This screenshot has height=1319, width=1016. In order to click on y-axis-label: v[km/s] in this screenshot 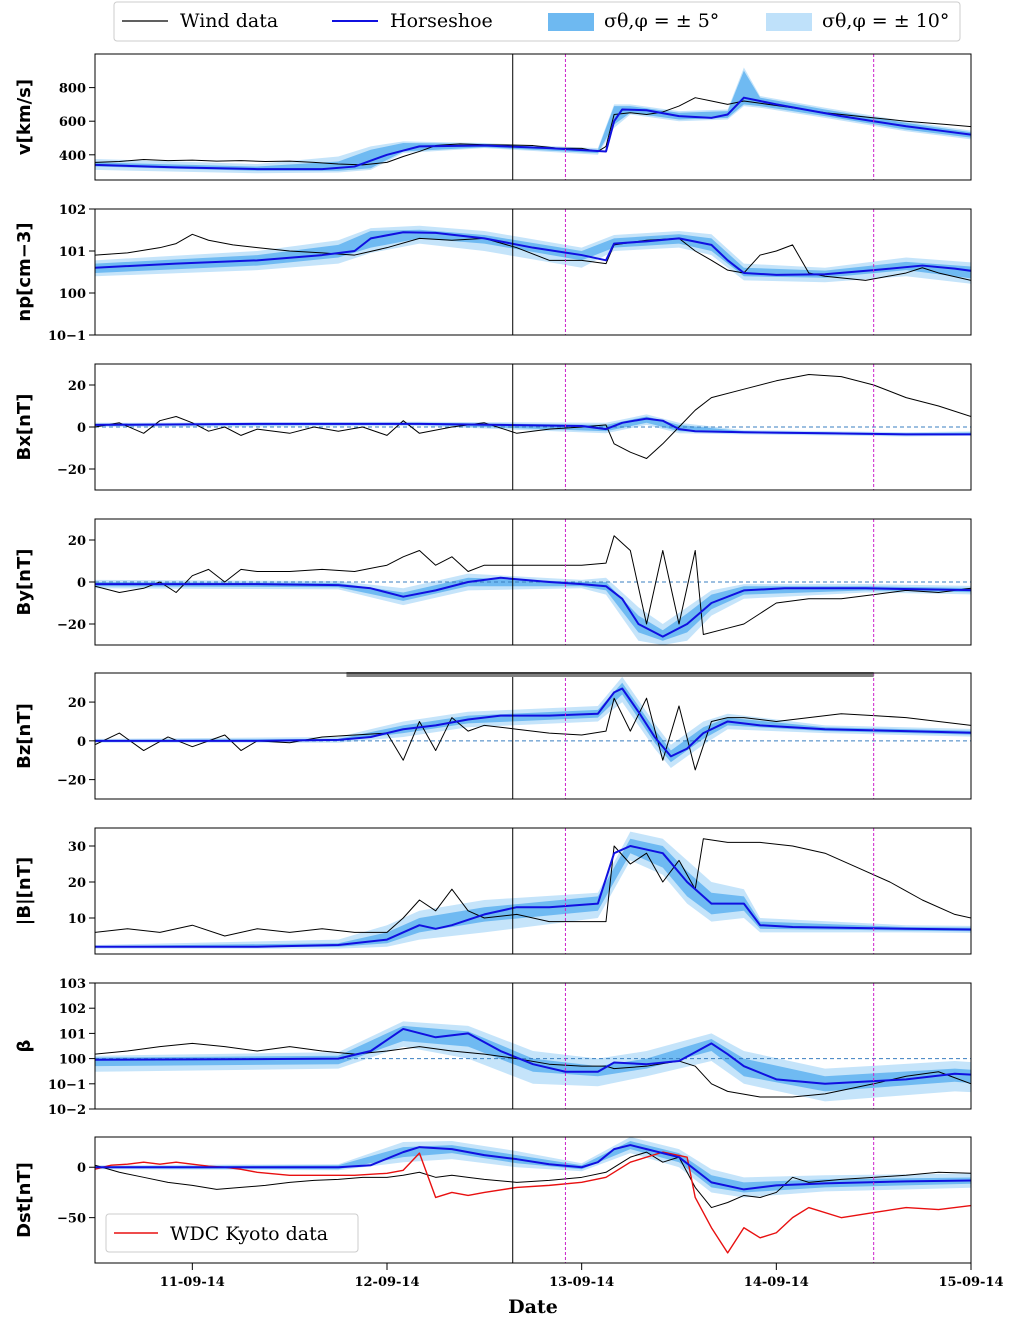, I will do `click(24, 117)`.